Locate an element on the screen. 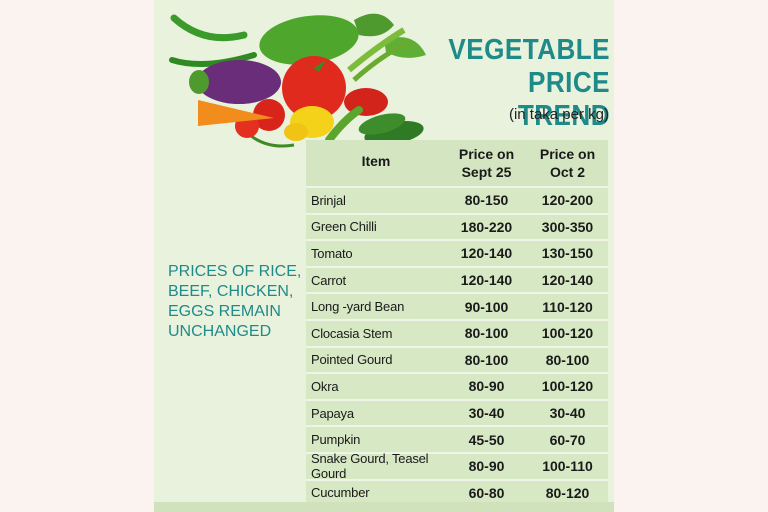 Image resolution: width=768 pixels, height=512 pixels. item-cell: Long -yard Bean is located at coordinates (358, 307).